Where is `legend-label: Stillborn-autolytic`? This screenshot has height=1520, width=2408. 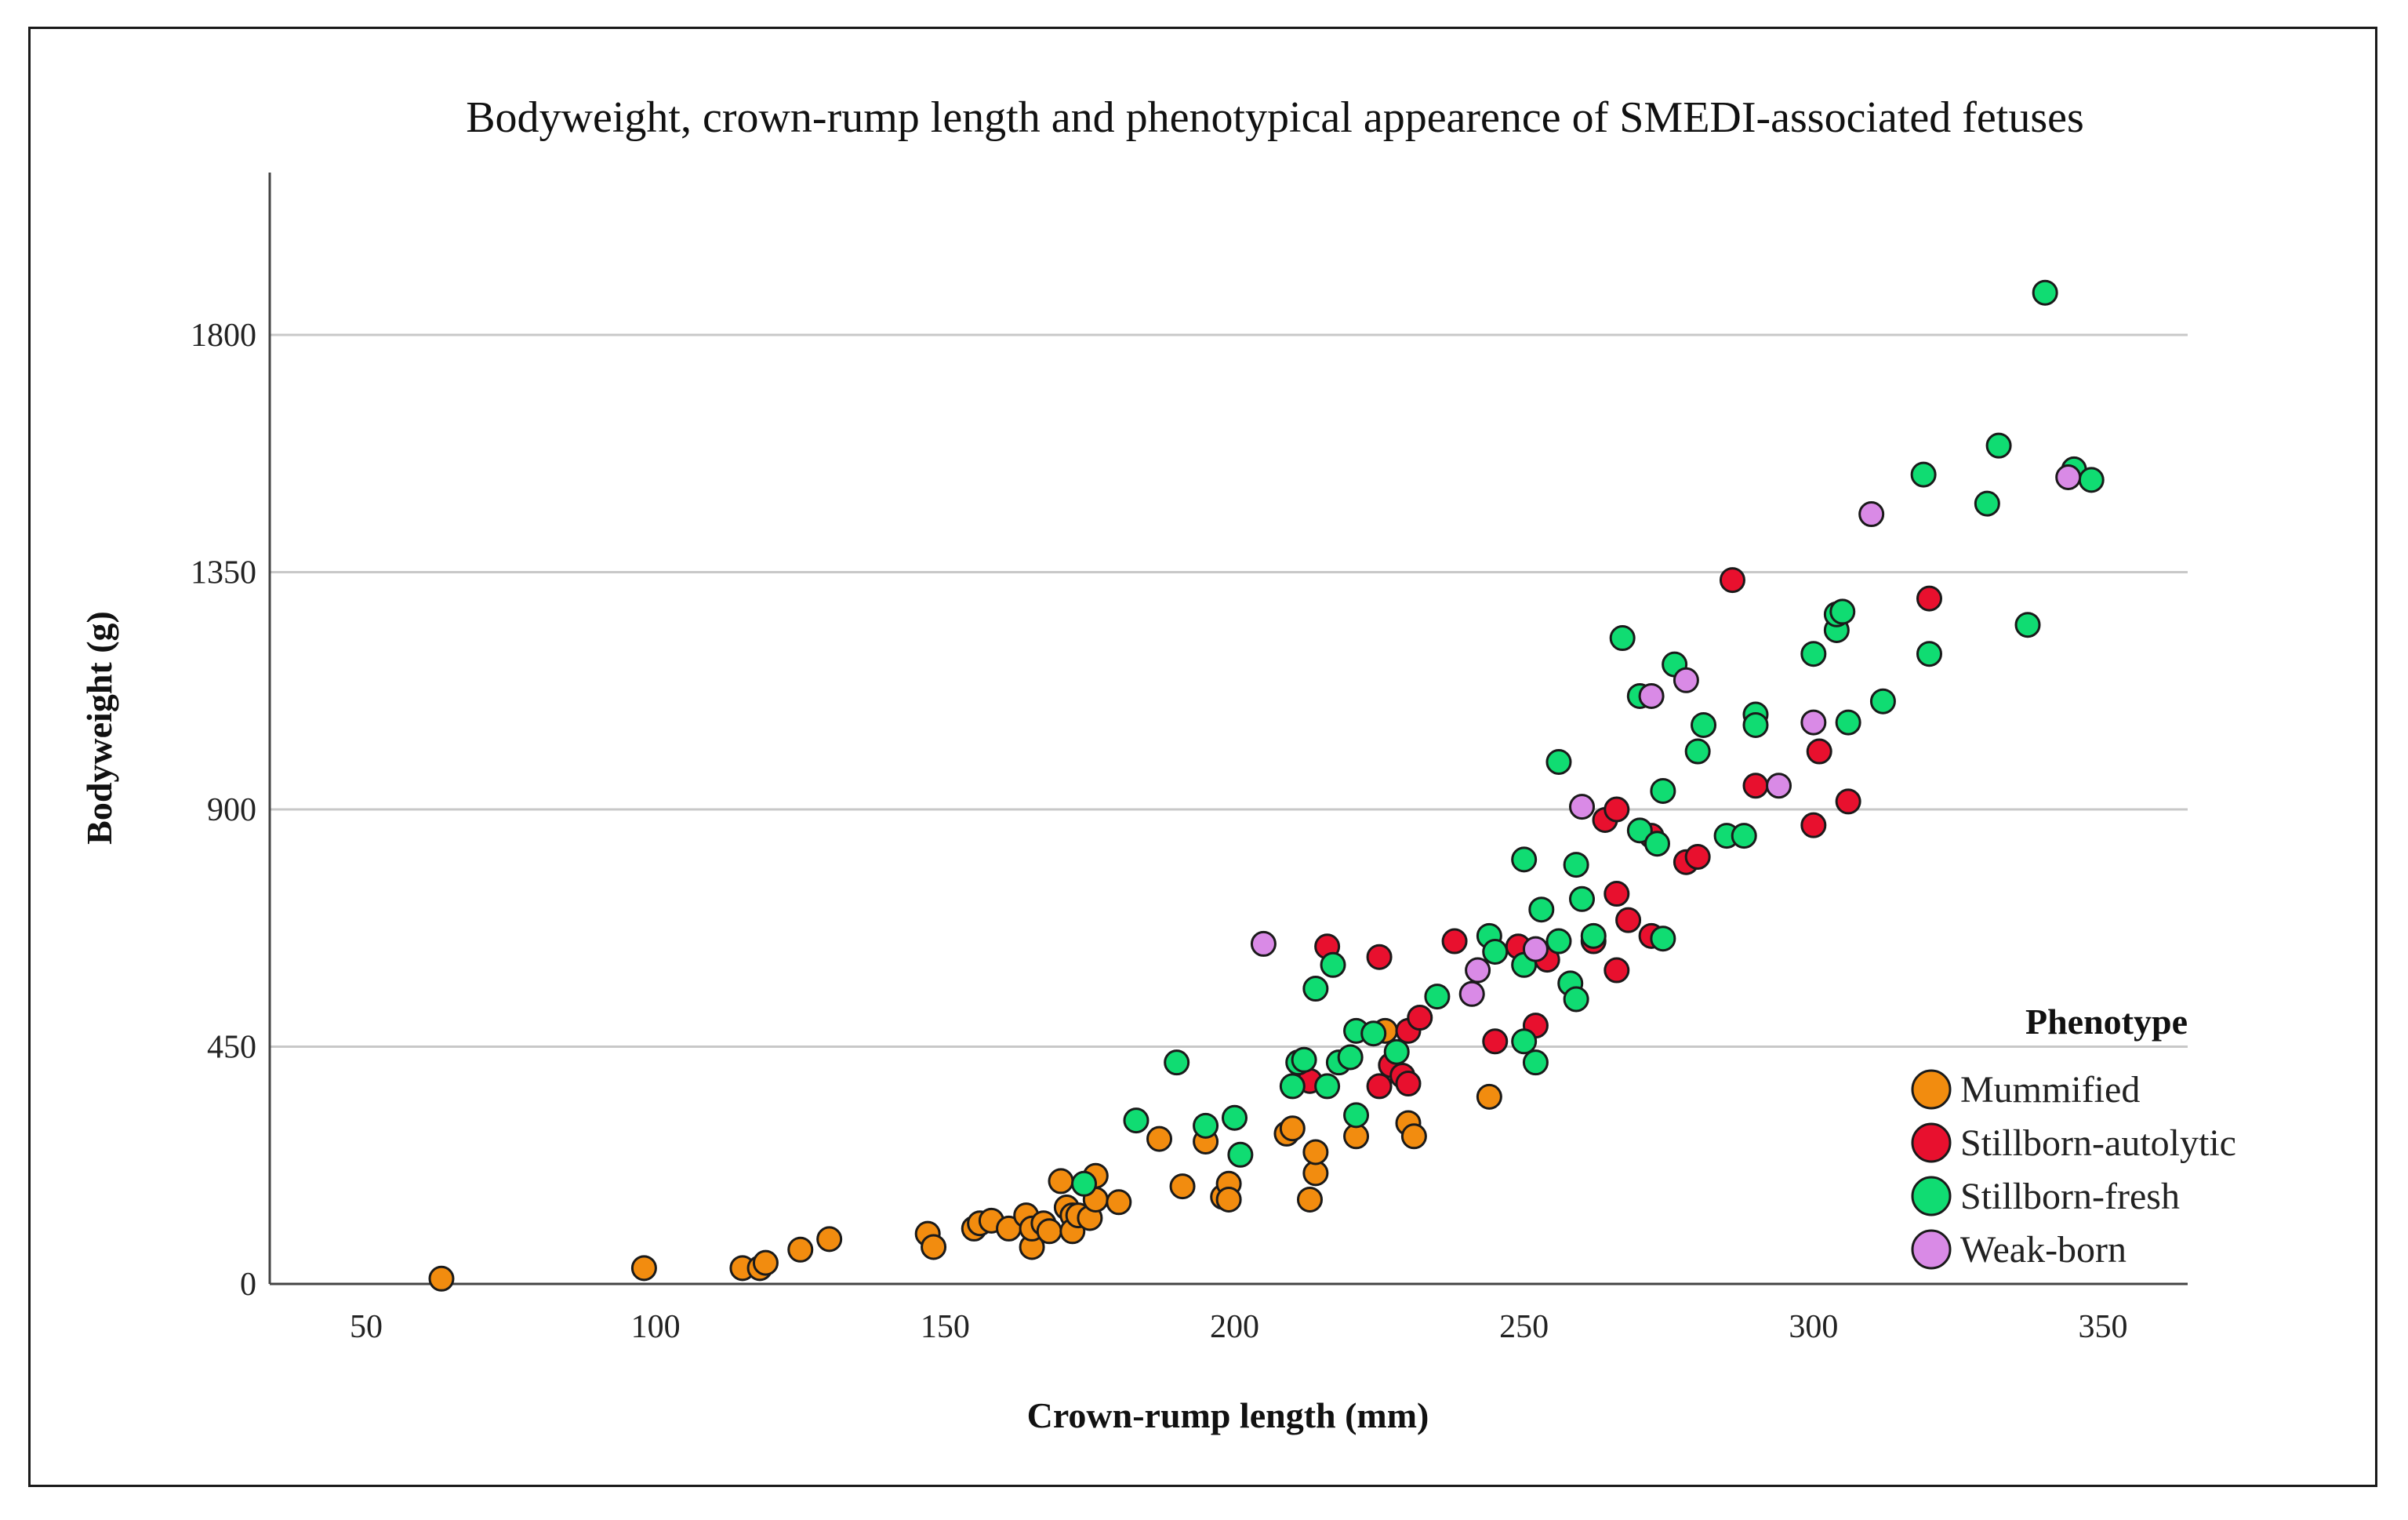
legend-label: Stillborn-autolytic is located at coordinates (2098, 1143).